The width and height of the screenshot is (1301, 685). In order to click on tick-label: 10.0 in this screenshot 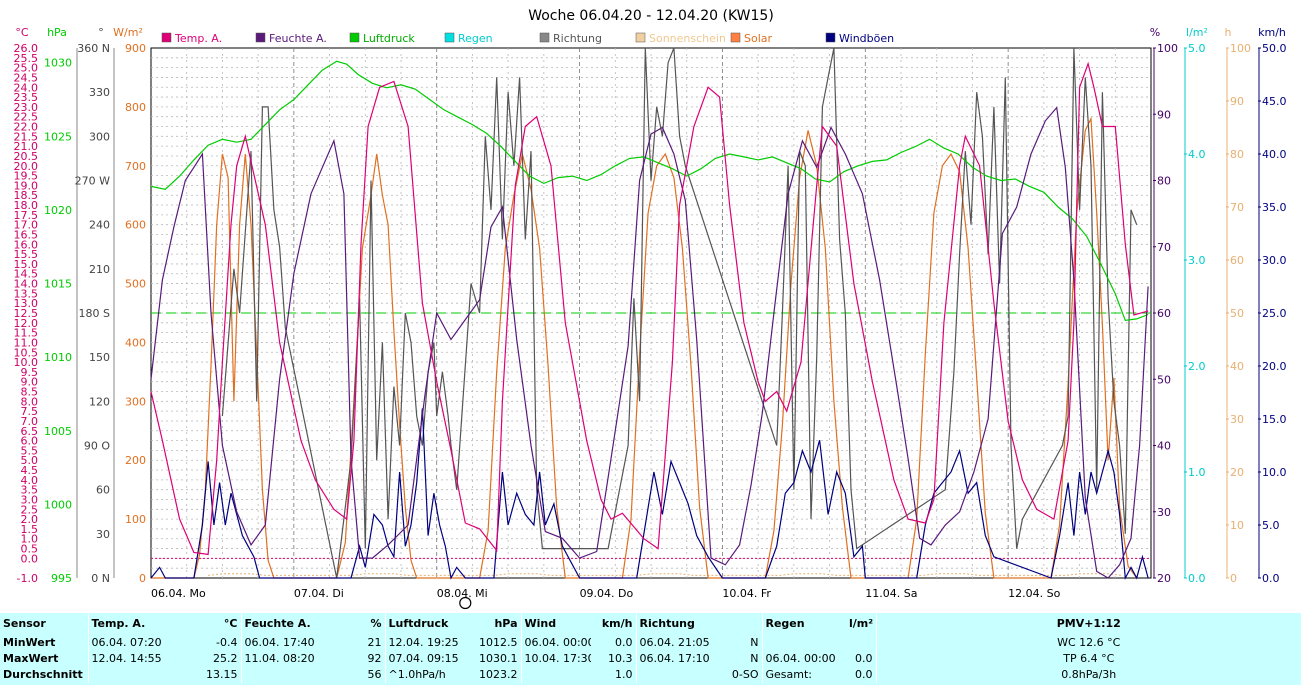, I will do `click(26, 362)`.